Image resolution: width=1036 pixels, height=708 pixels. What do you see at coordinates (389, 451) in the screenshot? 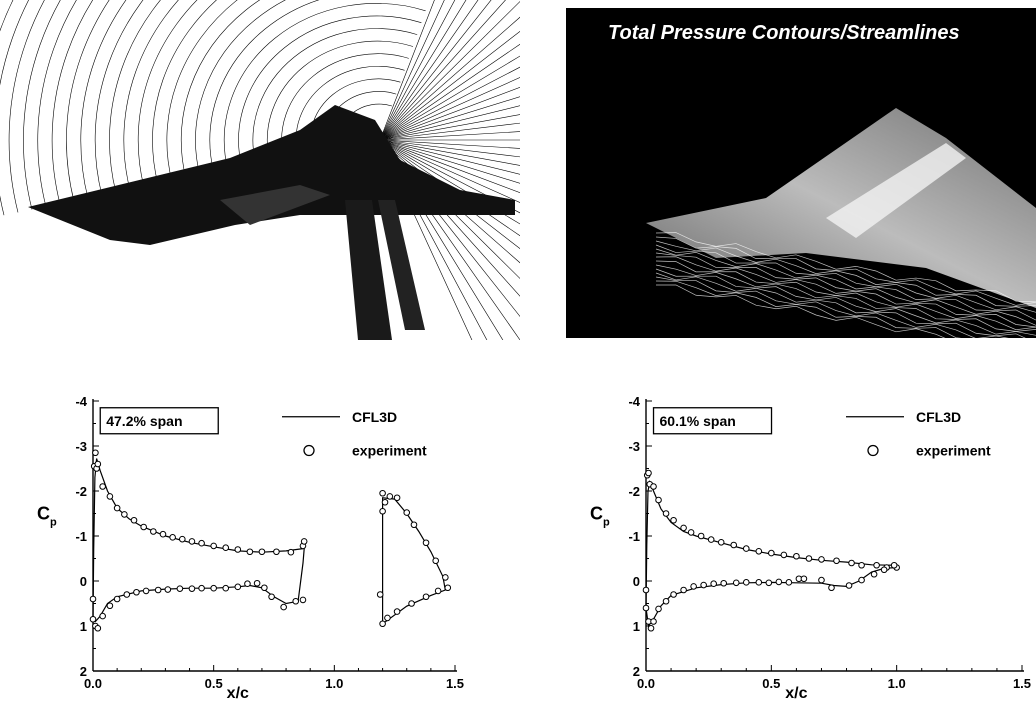
I see `legend-marker-label: experiment` at bounding box center [389, 451].